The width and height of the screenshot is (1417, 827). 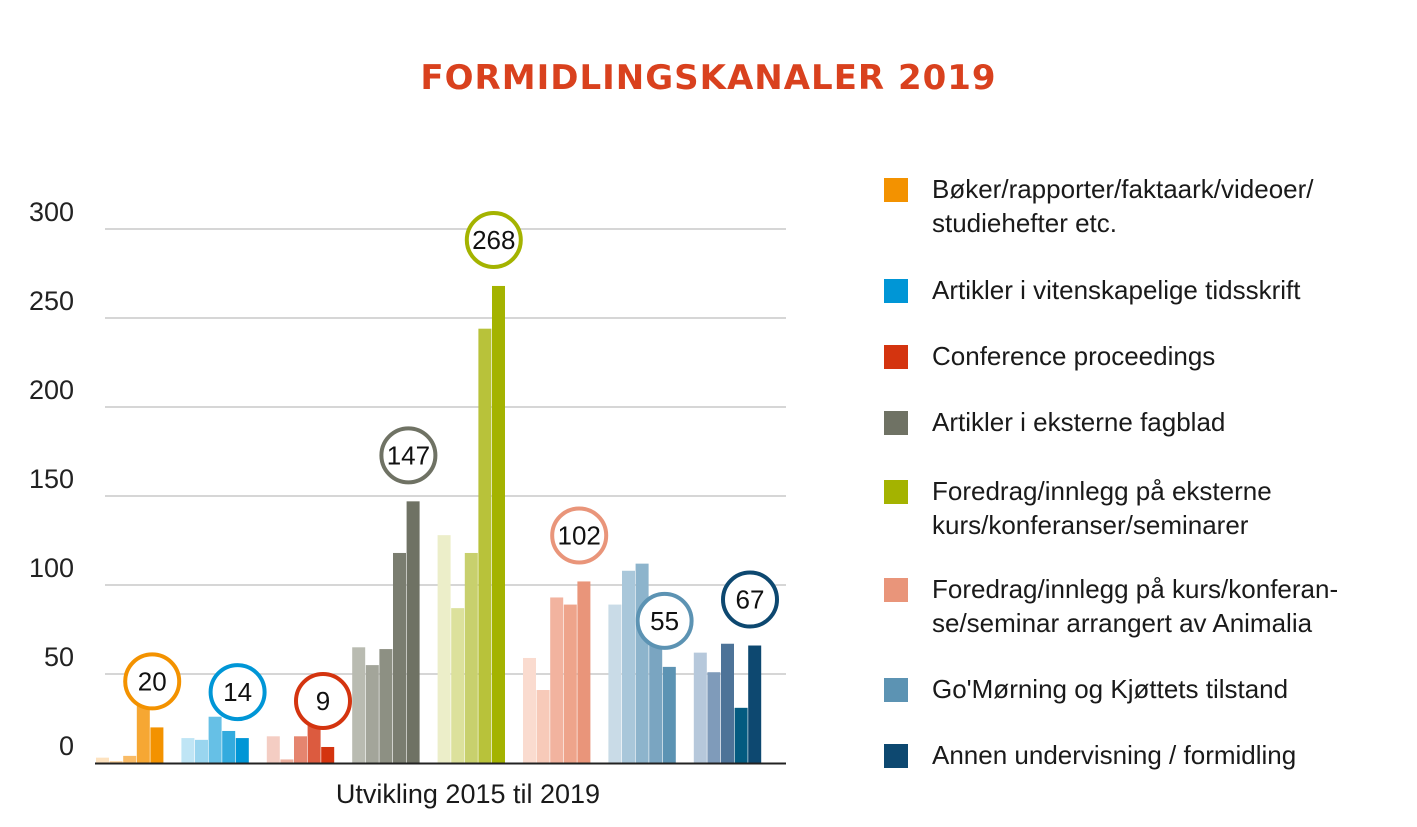 I want to click on y-tick-label: 150, so click(x=51, y=479).